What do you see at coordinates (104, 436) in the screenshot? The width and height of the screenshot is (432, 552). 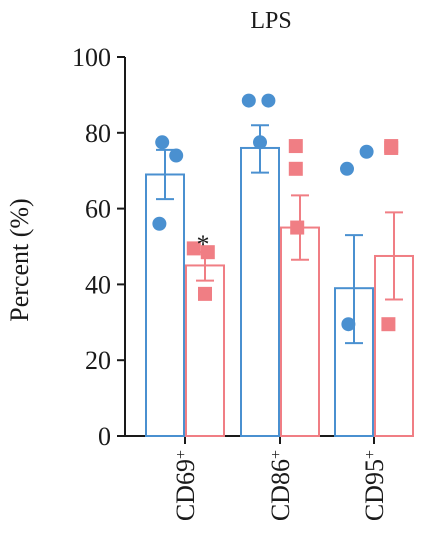 I see `y-tick-label: 0` at bounding box center [104, 436].